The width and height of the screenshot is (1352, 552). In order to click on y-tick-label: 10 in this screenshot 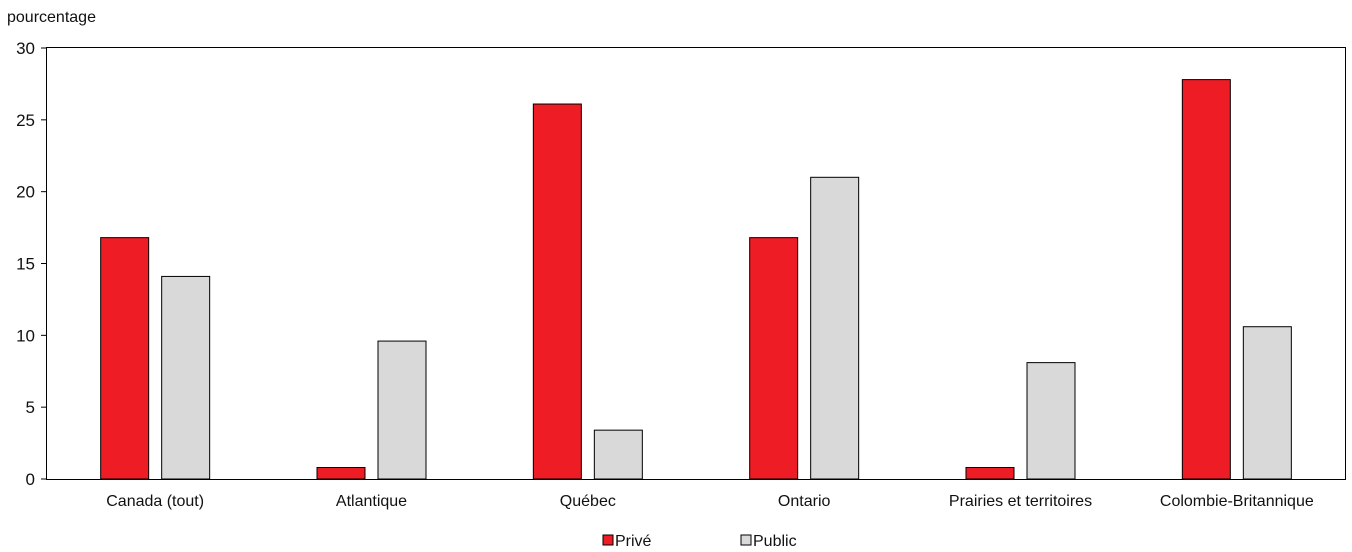, I will do `click(25, 335)`.